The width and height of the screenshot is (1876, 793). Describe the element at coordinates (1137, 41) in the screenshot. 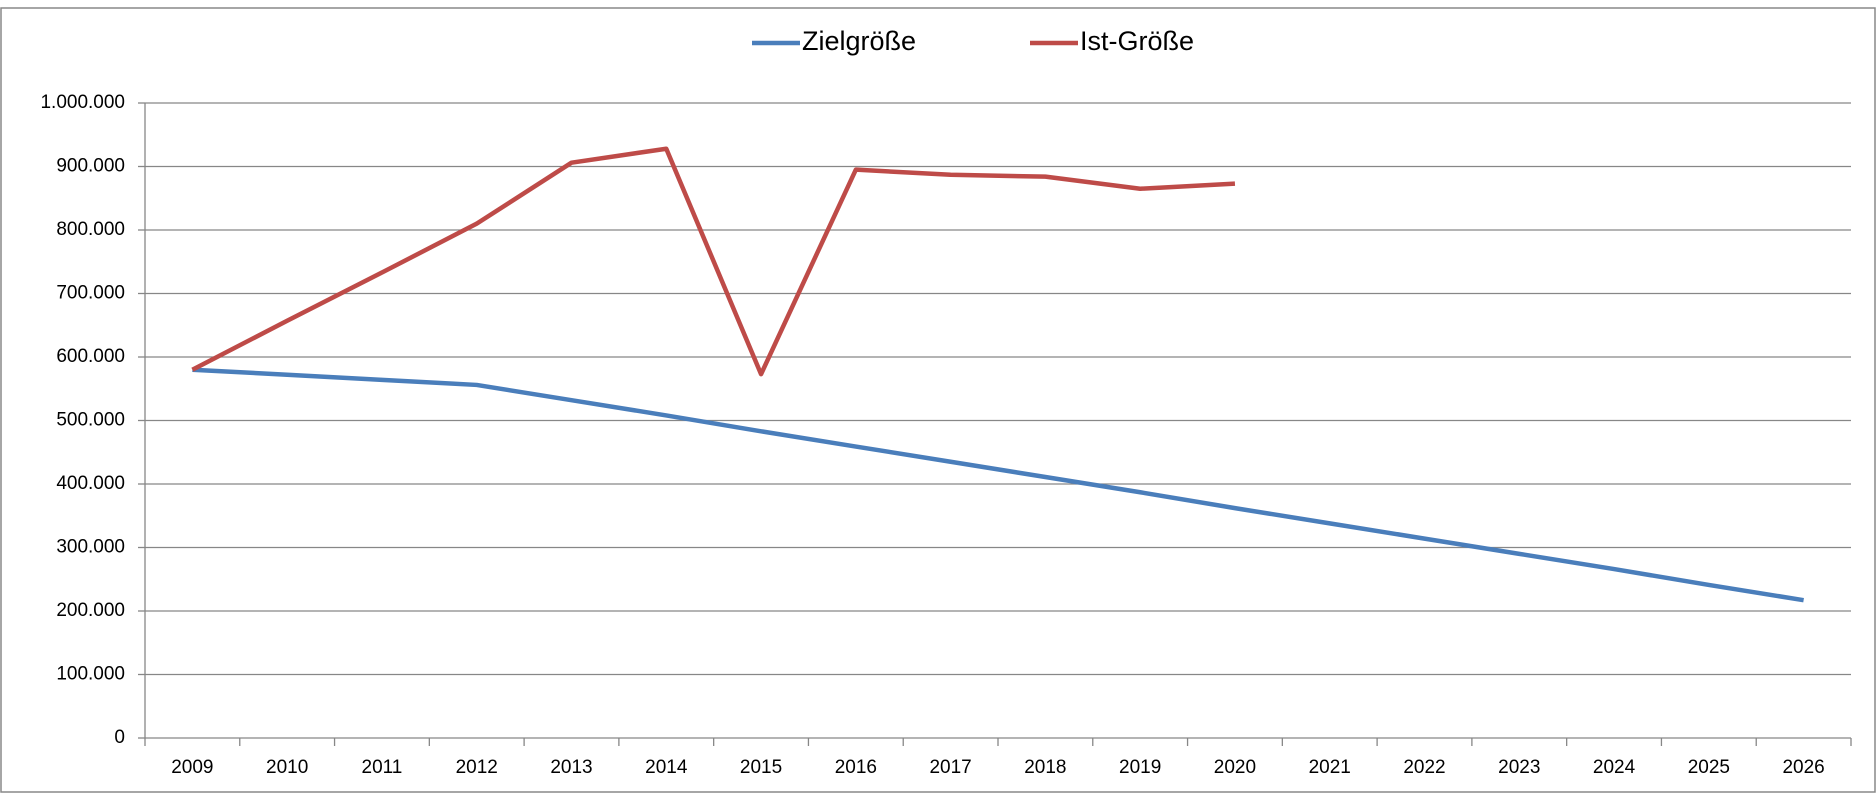

I see `legend-label: Ist-Größe` at that location.